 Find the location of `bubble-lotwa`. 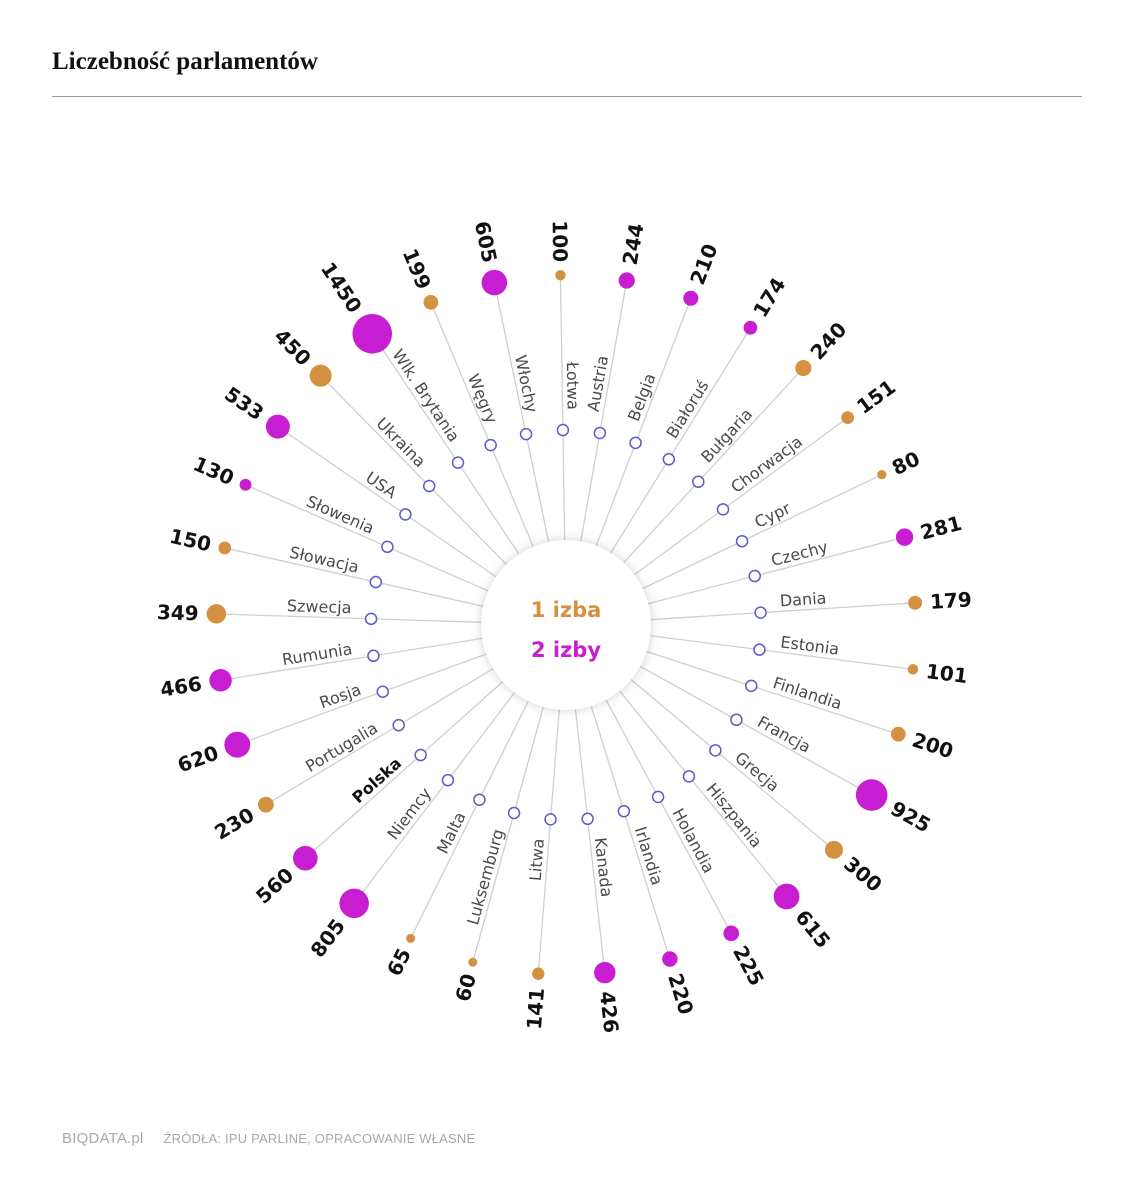

bubble-lotwa is located at coordinates (560, 275).